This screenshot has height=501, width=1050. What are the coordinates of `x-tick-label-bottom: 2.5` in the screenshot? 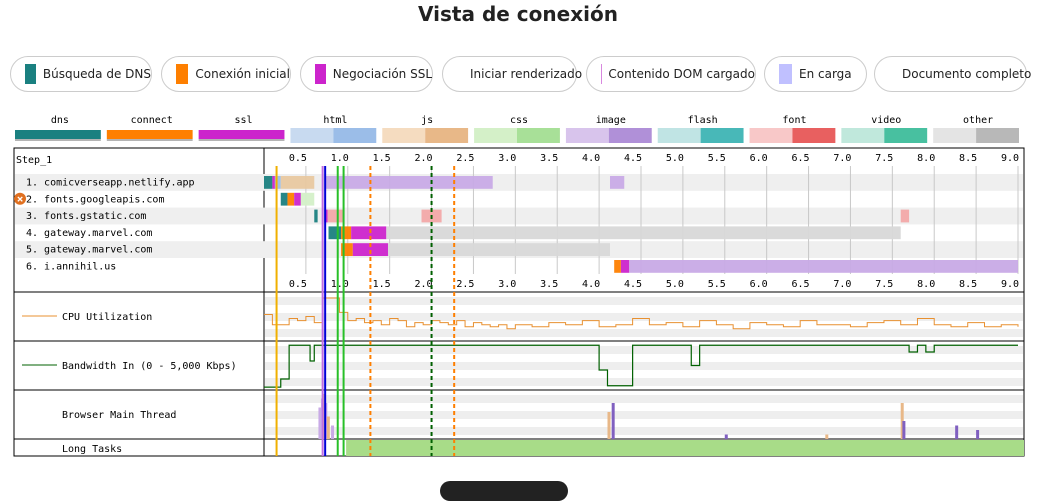 It's located at (465, 284).